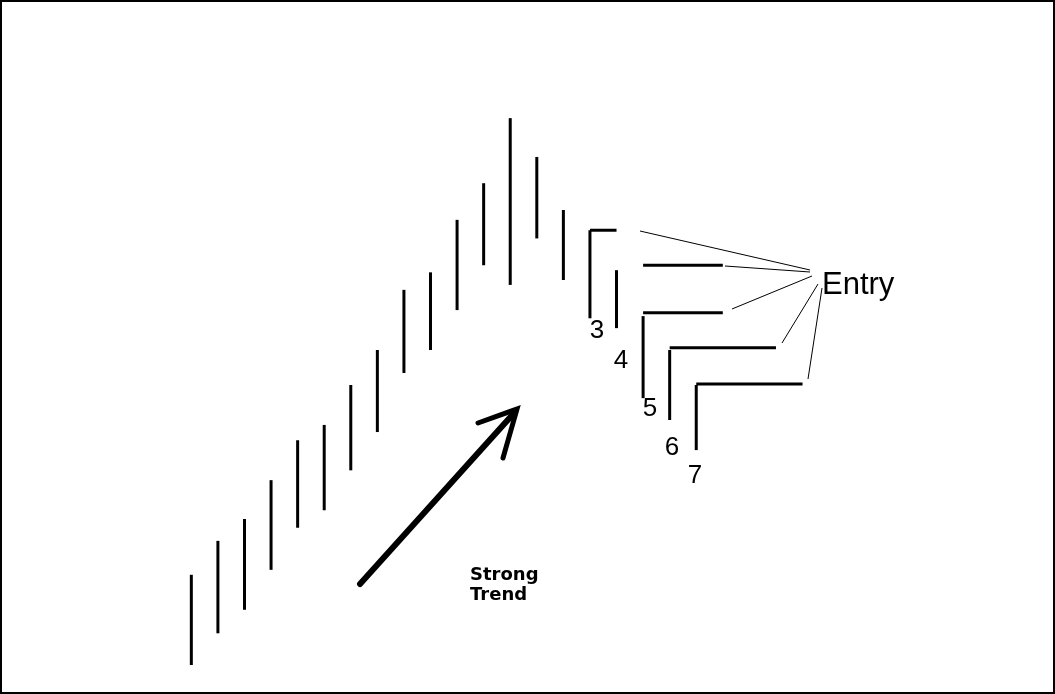  Describe the element at coordinates (597, 329) in the screenshot. I see `annotation: 3` at that location.